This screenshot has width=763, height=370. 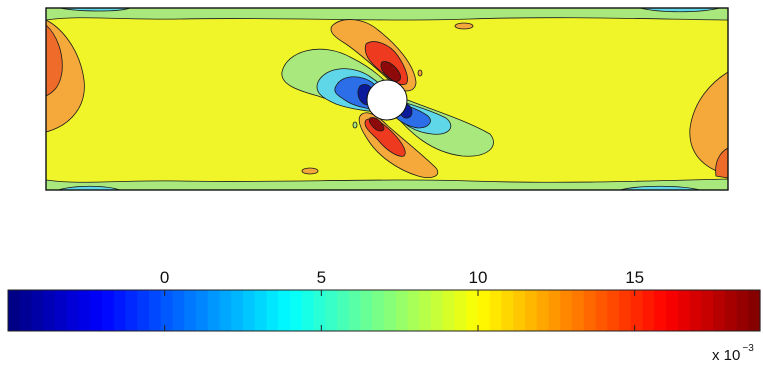 I want to click on small-orange-blob-right, so click(x=420, y=73).